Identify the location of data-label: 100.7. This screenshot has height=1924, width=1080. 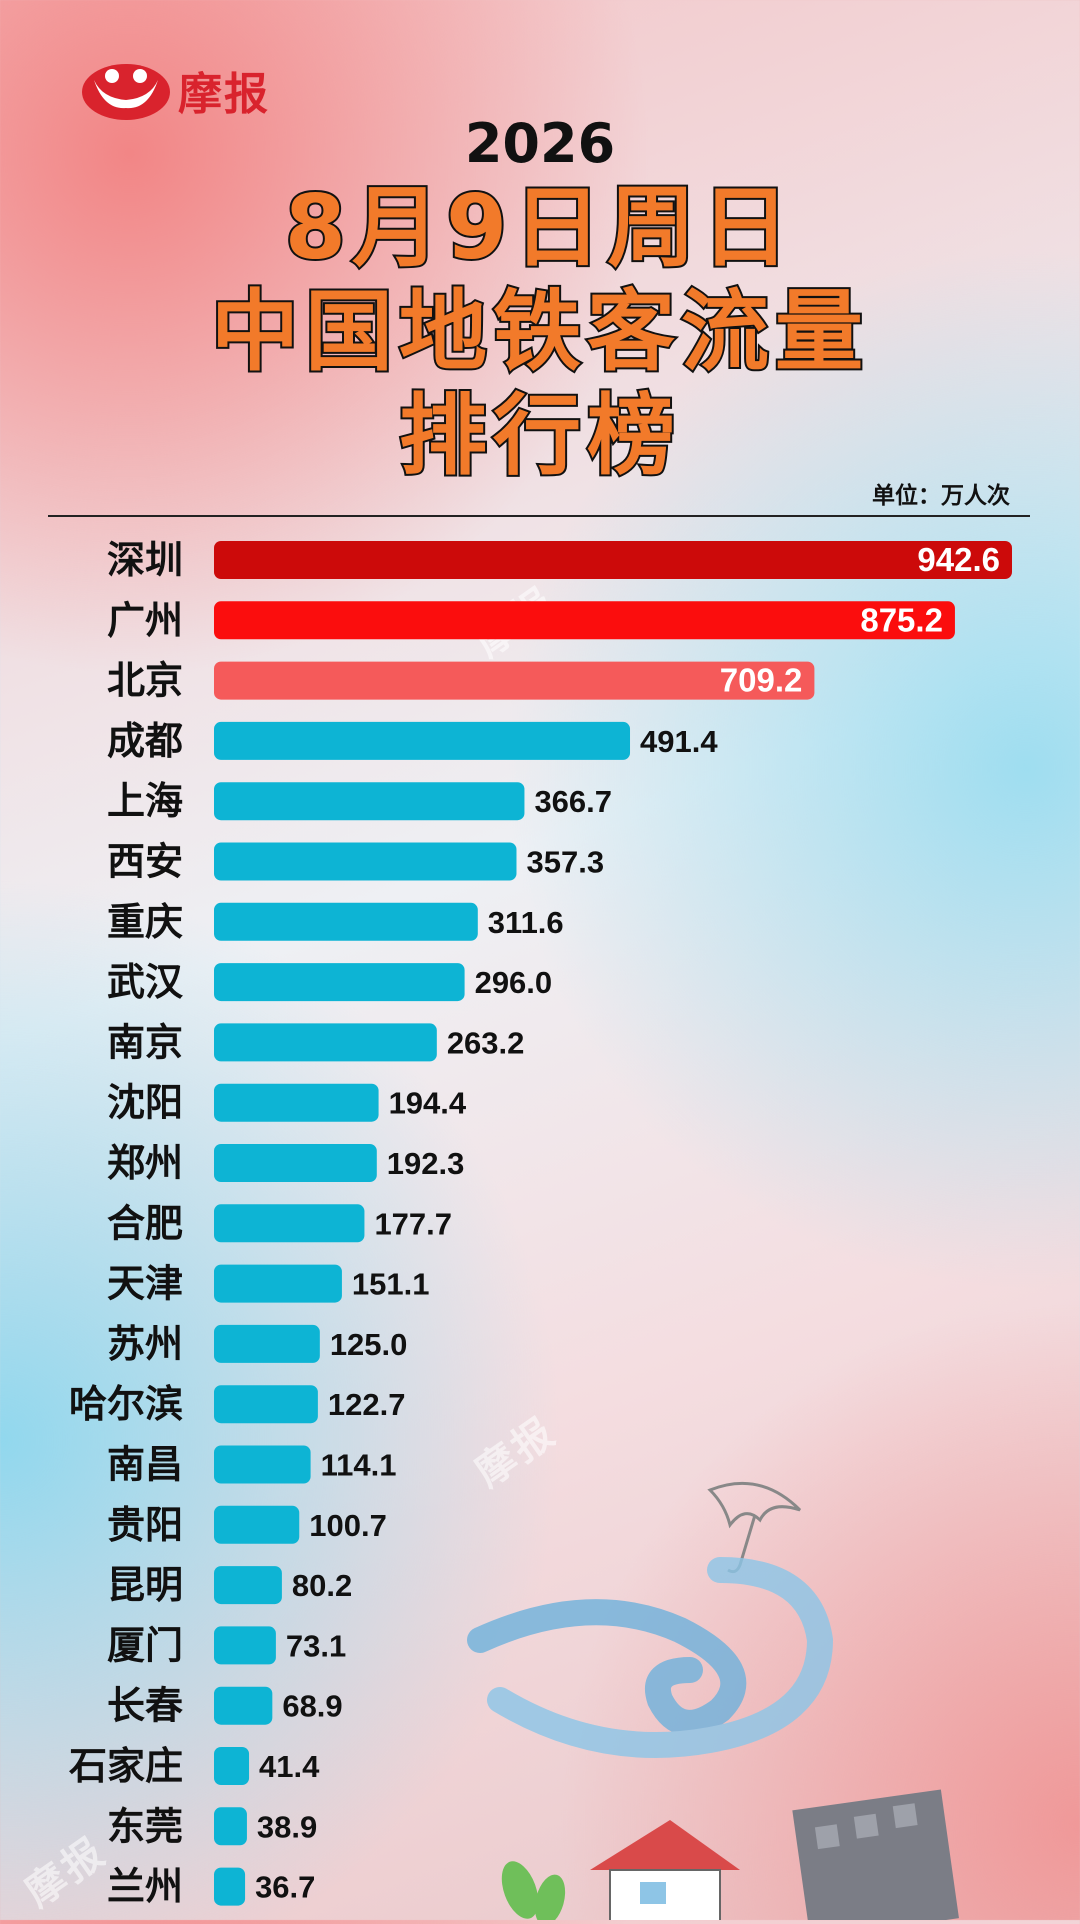
(348, 1525).